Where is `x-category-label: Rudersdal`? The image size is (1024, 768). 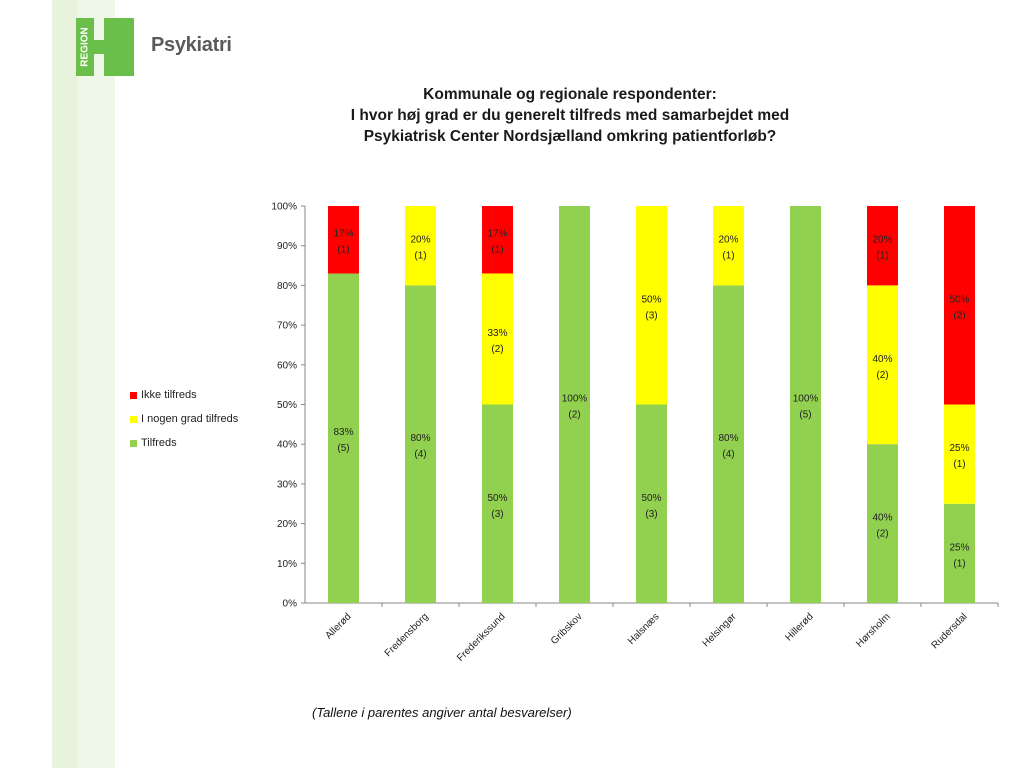 x-category-label: Rudersdal is located at coordinates (950, 631).